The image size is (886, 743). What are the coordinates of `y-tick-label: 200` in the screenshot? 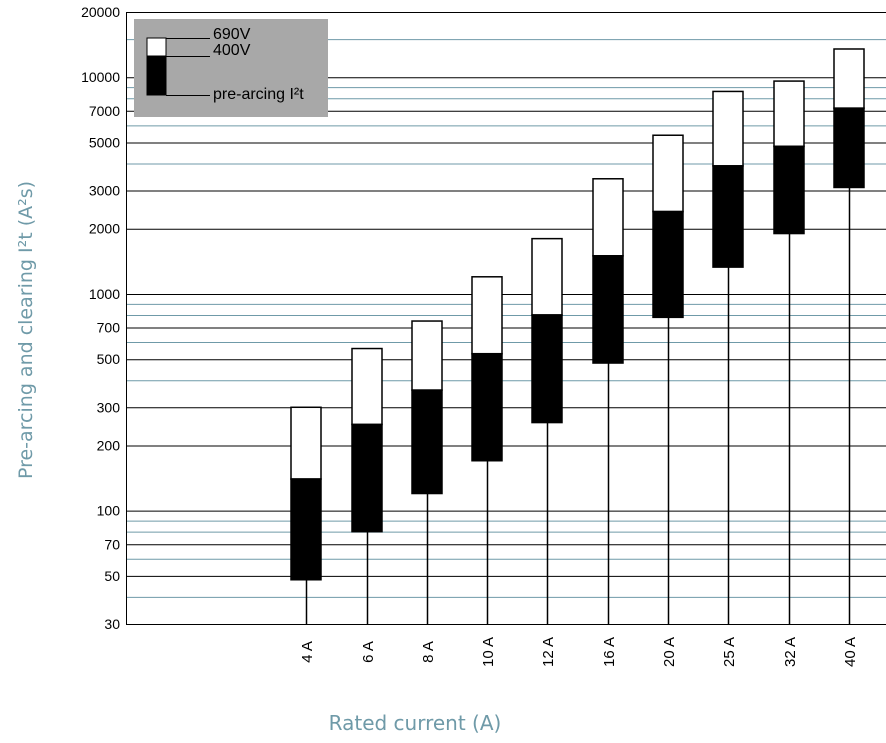 It's located at (109, 445).